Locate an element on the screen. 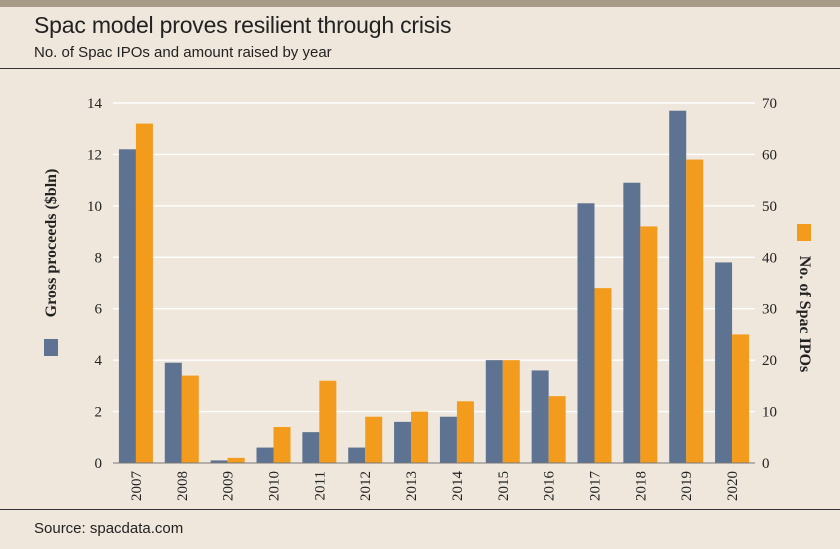  y-tick-label-right: 10 is located at coordinates (769, 413).